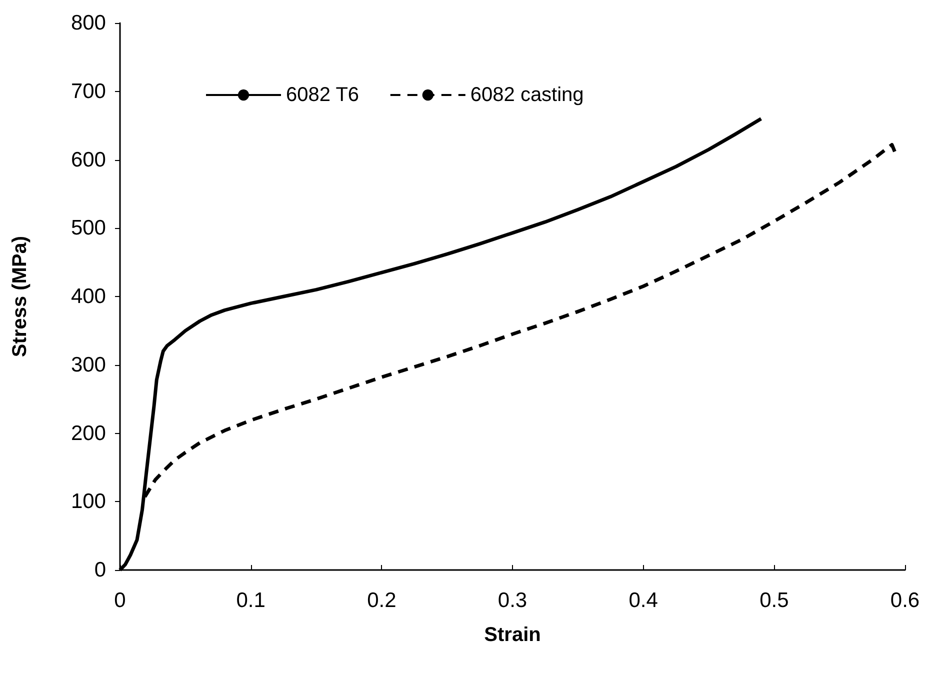 The width and height of the screenshot is (937, 683). What do you see at coordinates (120, 600) in the screenshot?
I see `x-tick-label: 0` at bounding box center [120, 600].